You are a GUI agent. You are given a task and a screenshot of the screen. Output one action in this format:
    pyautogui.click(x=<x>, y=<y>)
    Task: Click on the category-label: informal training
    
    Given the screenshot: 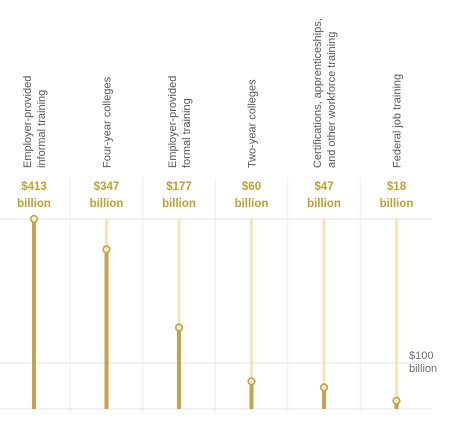 What is the action you would take?
    pyautogui.click(x=42, y=129)
    